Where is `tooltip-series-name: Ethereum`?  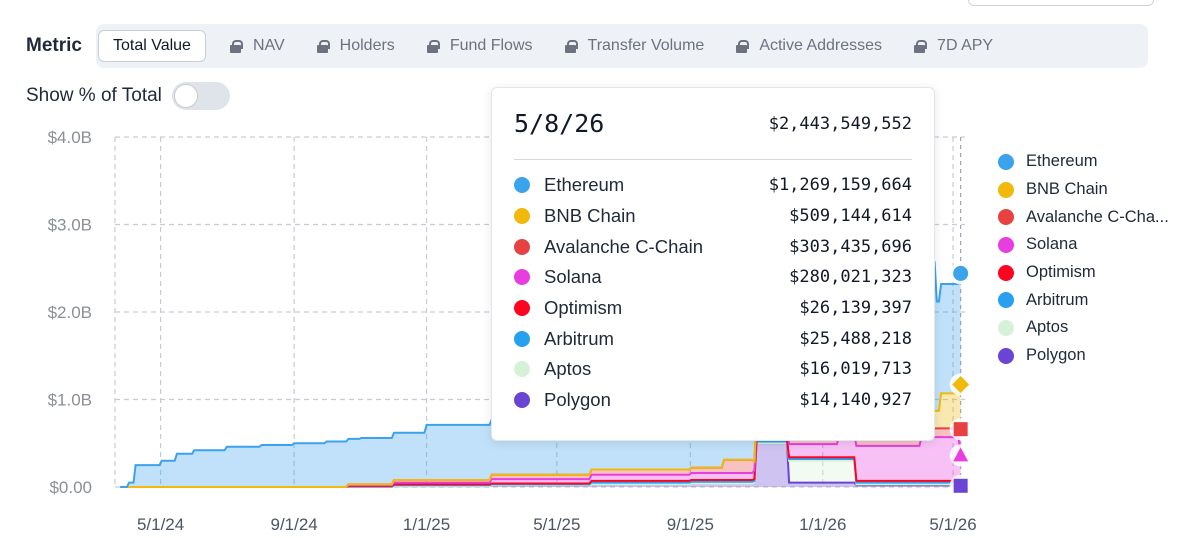
tooltip-series-name: Ethereum is located at coordinates (584, 185).